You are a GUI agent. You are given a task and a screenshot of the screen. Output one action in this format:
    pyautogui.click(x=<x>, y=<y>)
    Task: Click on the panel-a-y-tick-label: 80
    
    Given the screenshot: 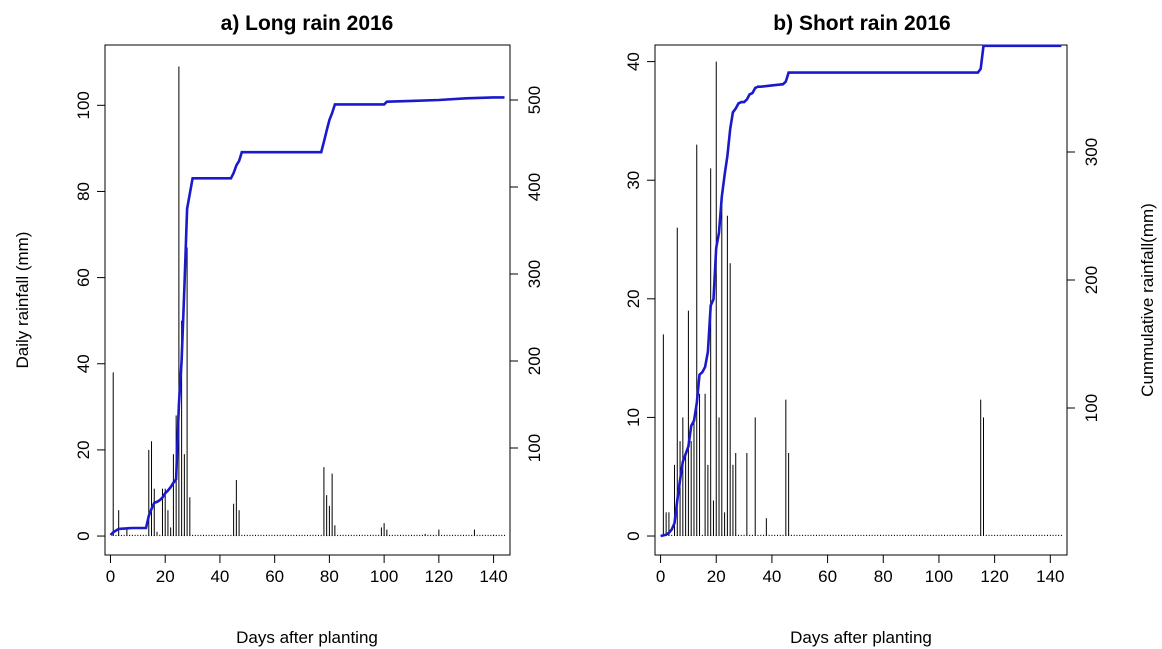 What is the action you would take?
    pyautogui.click(x=83, y=191)
    